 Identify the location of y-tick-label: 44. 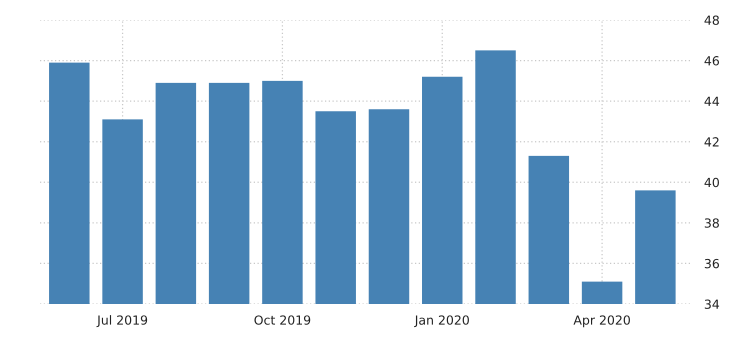
(712, 101).